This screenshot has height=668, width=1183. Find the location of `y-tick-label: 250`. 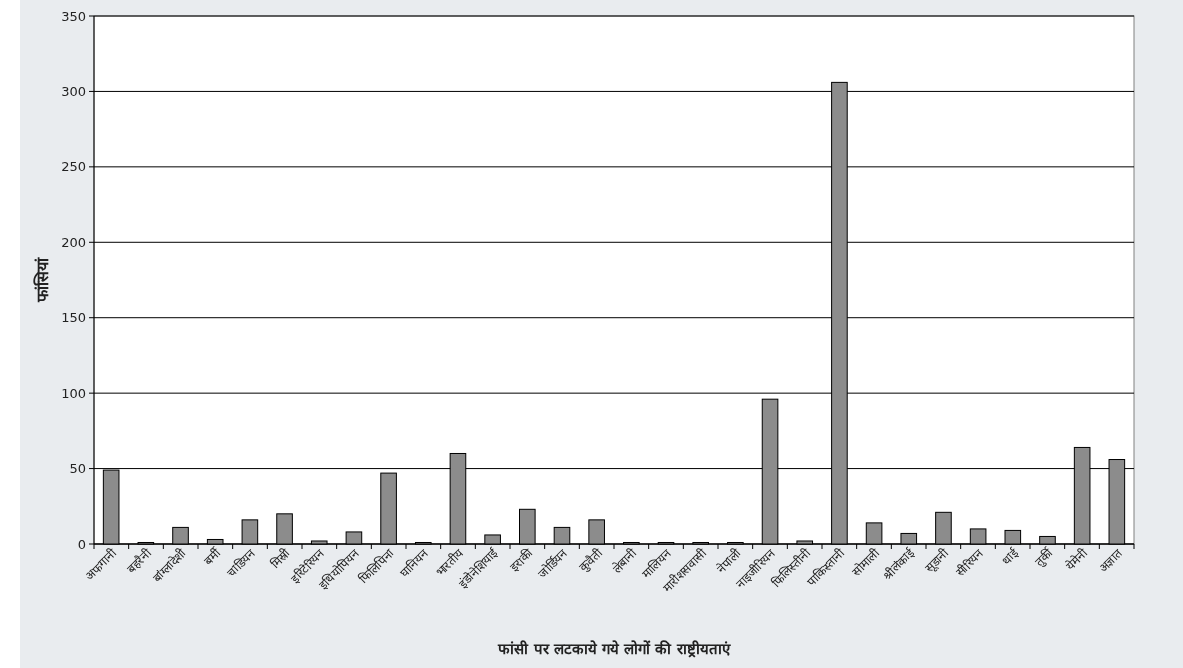

y-tick-label: 250 is located at coordinates (73, 167).